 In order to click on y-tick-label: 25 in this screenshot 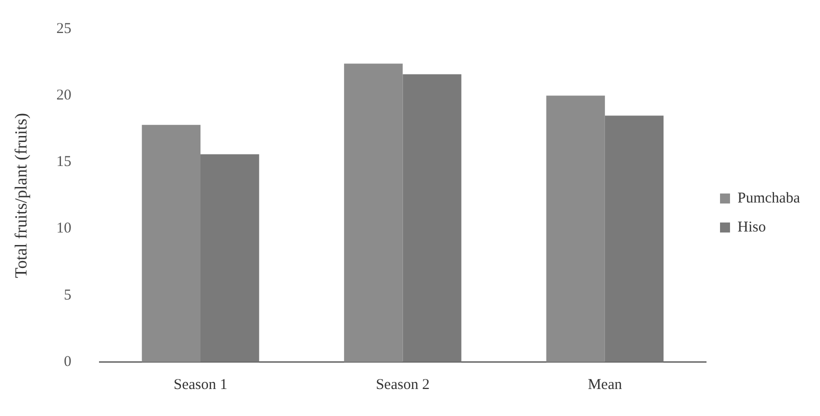, I will do `click(64, 28)`.